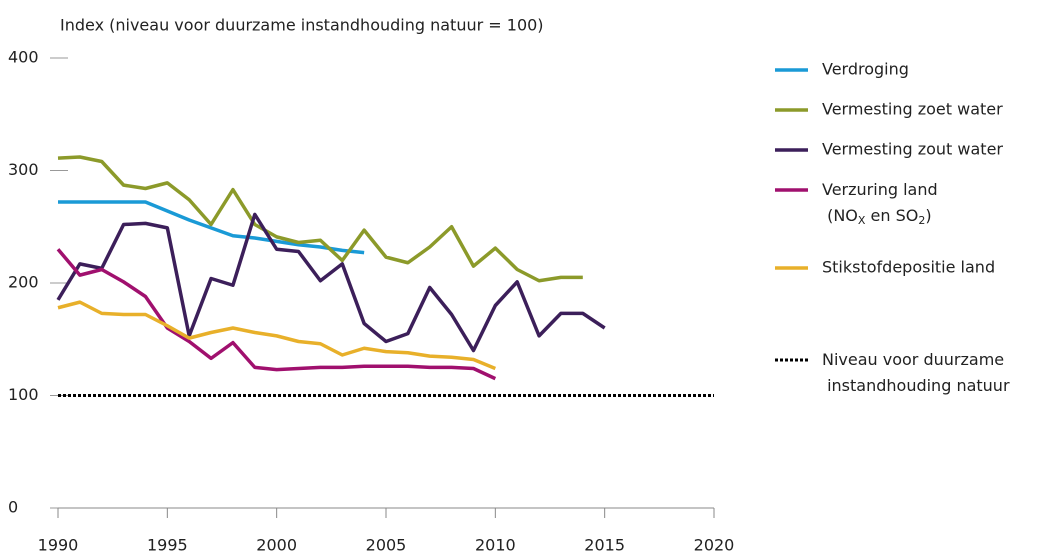  Describe the element at coordinates (23, 169) in the screenshot. I see `y-tick-label: 300` at that location.